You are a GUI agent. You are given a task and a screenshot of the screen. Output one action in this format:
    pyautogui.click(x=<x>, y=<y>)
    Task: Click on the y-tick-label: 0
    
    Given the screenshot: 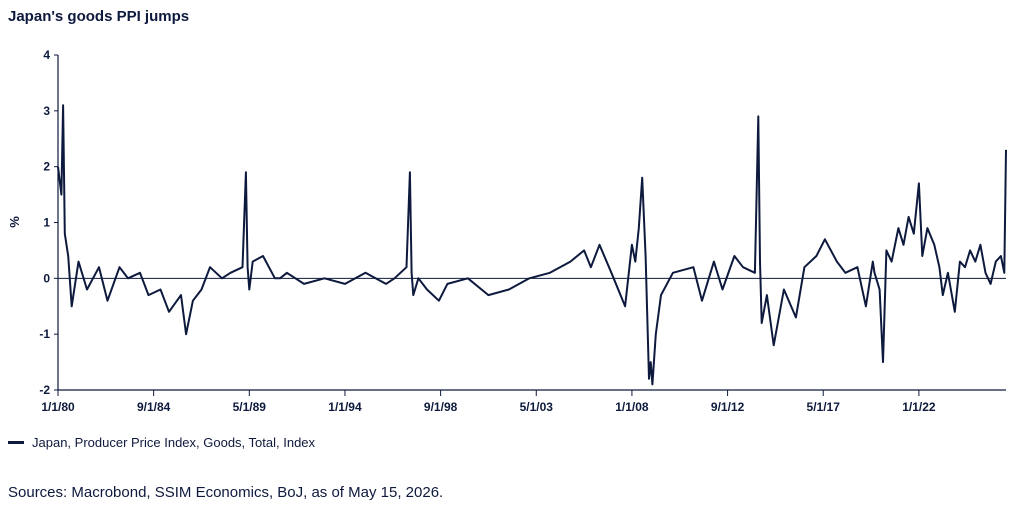 What is the action you would take?
    pyautogui.click(x=46, y=278)
    